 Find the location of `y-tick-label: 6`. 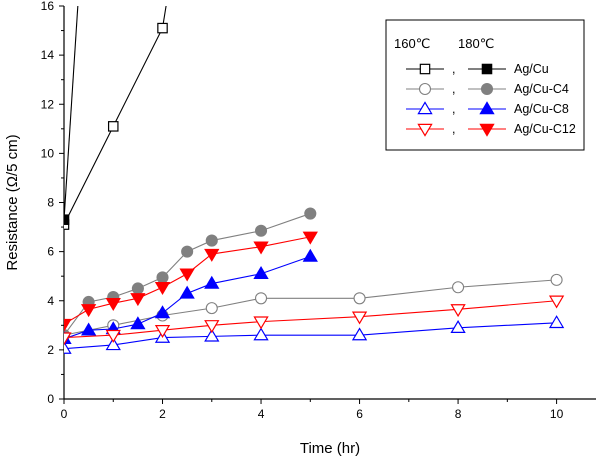

y-tick-label: 6 is located at coordinates (50, 252).